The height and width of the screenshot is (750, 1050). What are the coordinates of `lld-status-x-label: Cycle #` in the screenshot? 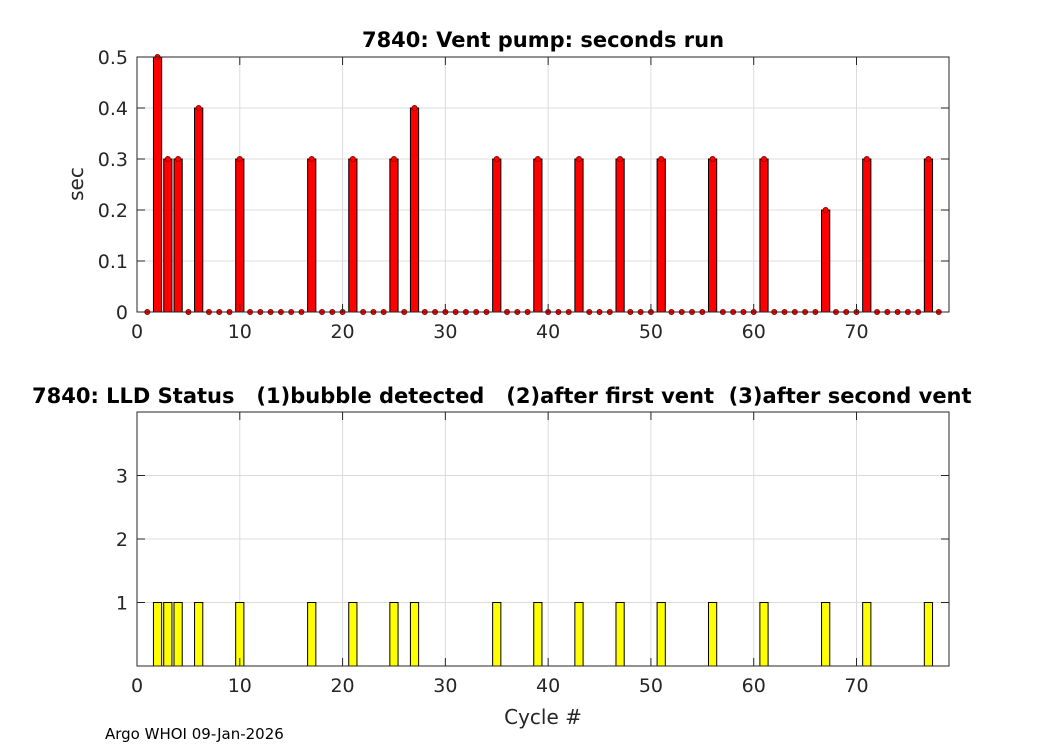 It's located at (543, 717).